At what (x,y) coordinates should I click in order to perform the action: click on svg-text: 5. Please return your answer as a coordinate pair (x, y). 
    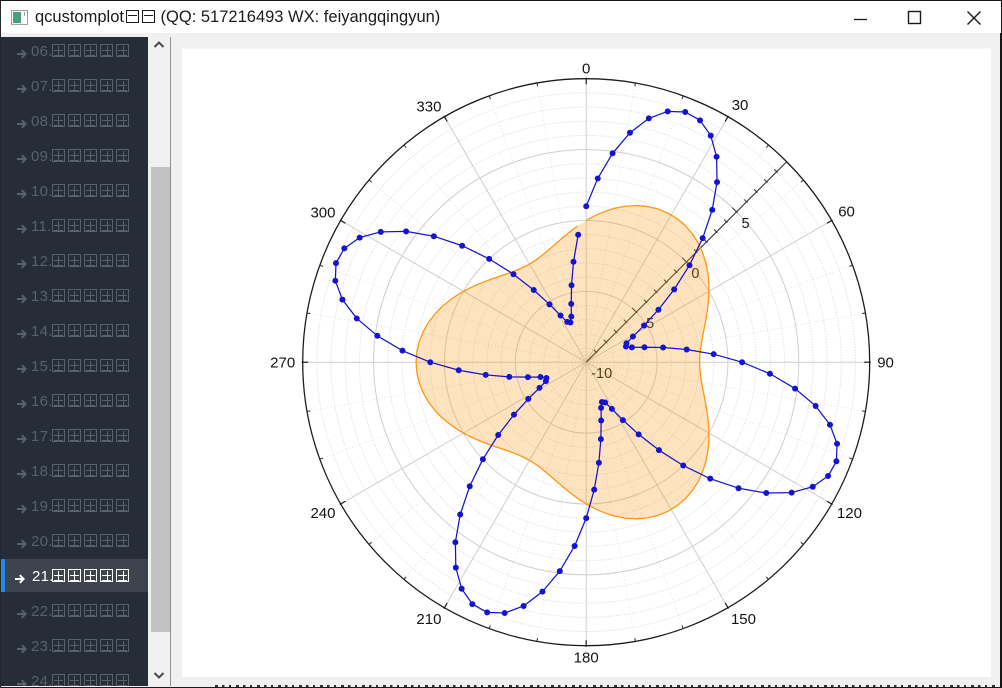
    Looking at the image, I should click on (746, 224).